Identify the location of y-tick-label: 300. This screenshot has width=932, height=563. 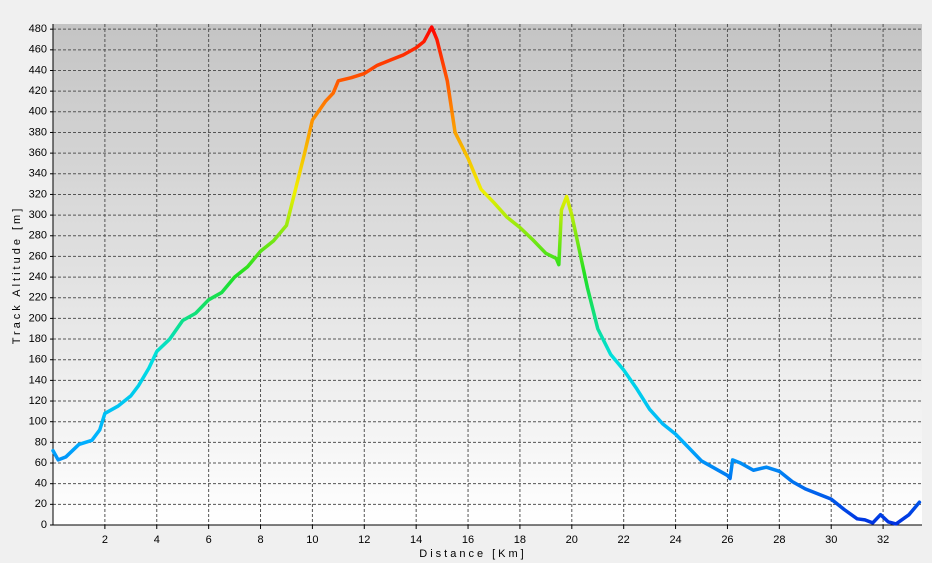
(38, 215).